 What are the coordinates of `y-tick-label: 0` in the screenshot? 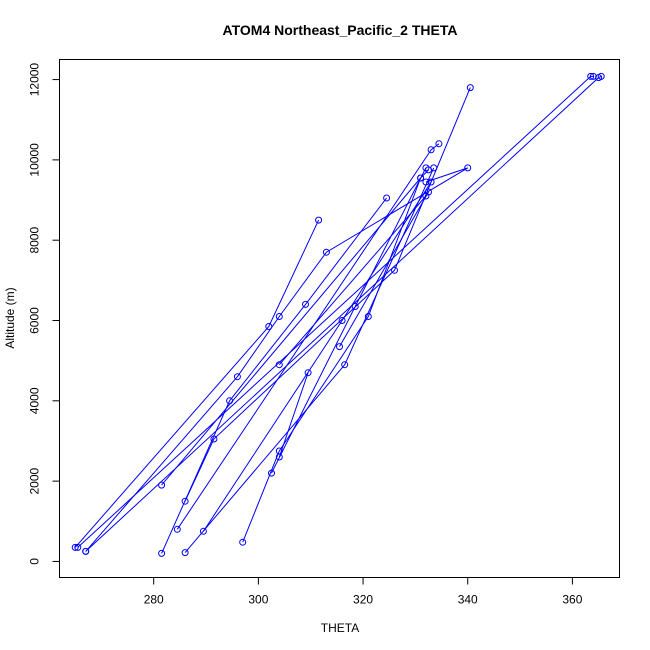 It's located at (35, 561).